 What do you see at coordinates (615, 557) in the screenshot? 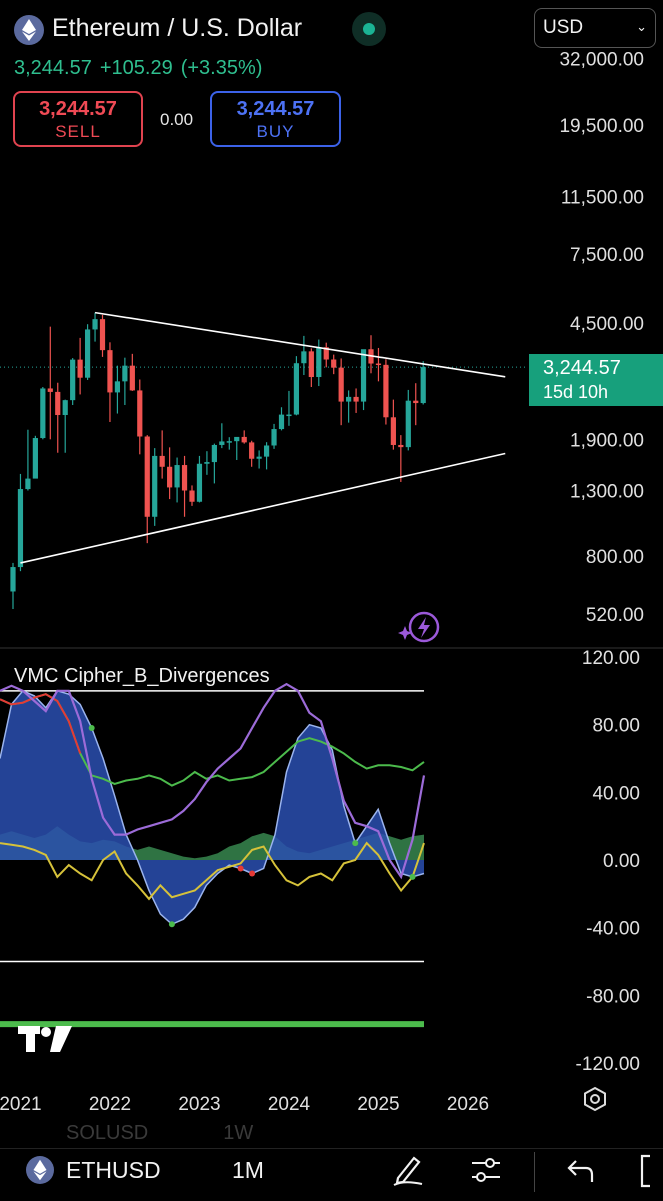
I see `price-axis-label: 800.00` at bounding box center [615, 557].